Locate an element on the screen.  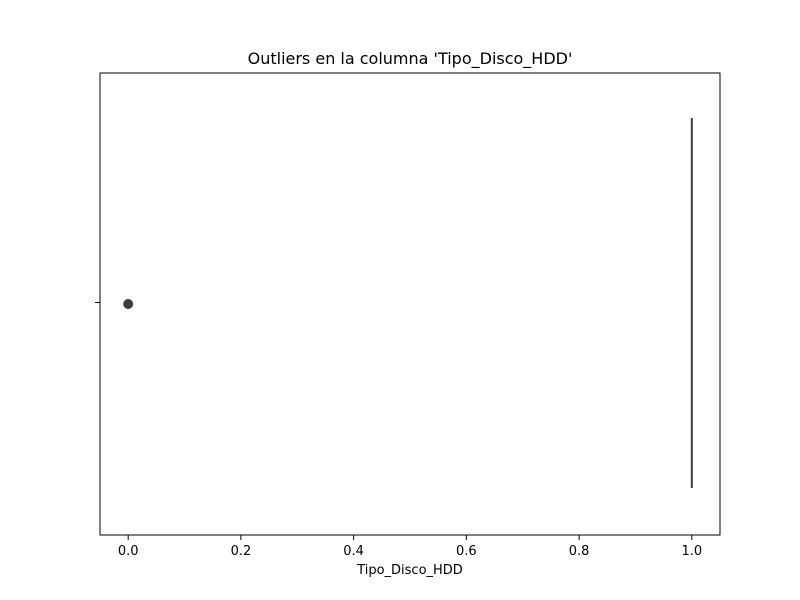
outlier-points is located at coordinates (128, 304).